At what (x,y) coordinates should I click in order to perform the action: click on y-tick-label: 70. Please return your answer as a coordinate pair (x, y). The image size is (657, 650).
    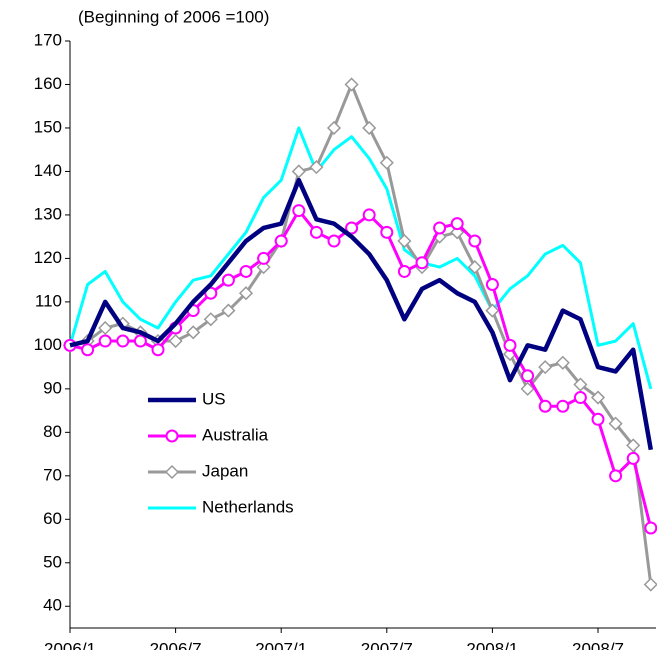
    Looking at the image, I should click on (52, 474).